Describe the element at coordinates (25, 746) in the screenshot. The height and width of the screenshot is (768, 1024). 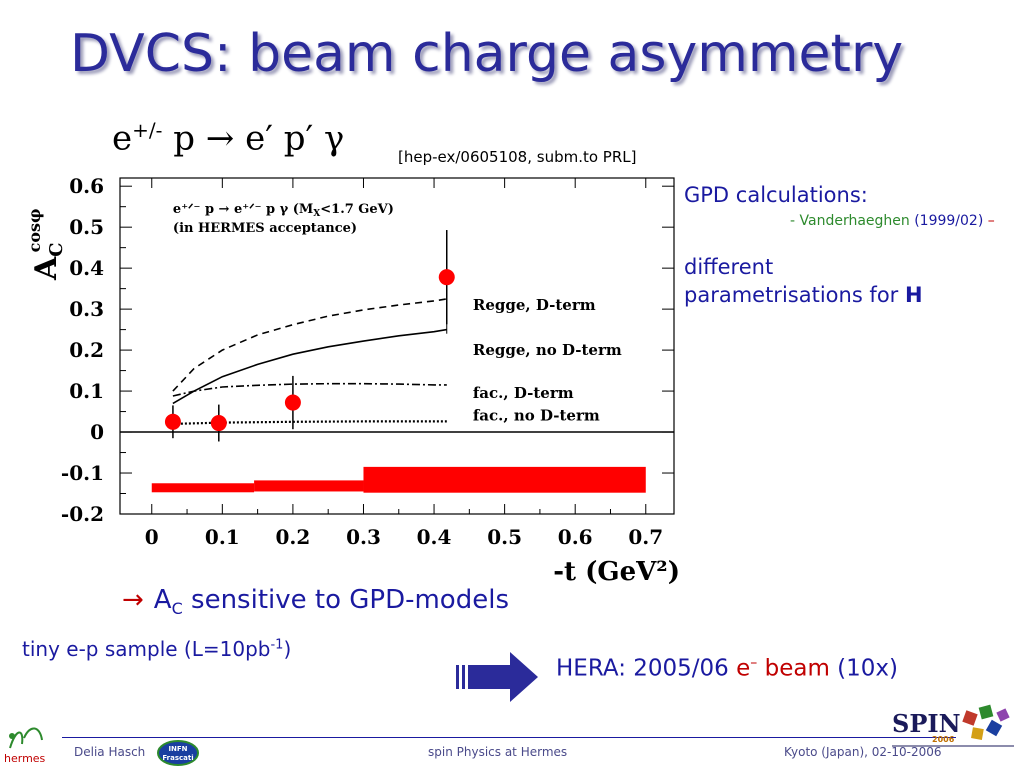
I see `hermes-logo: hermes` at that location.